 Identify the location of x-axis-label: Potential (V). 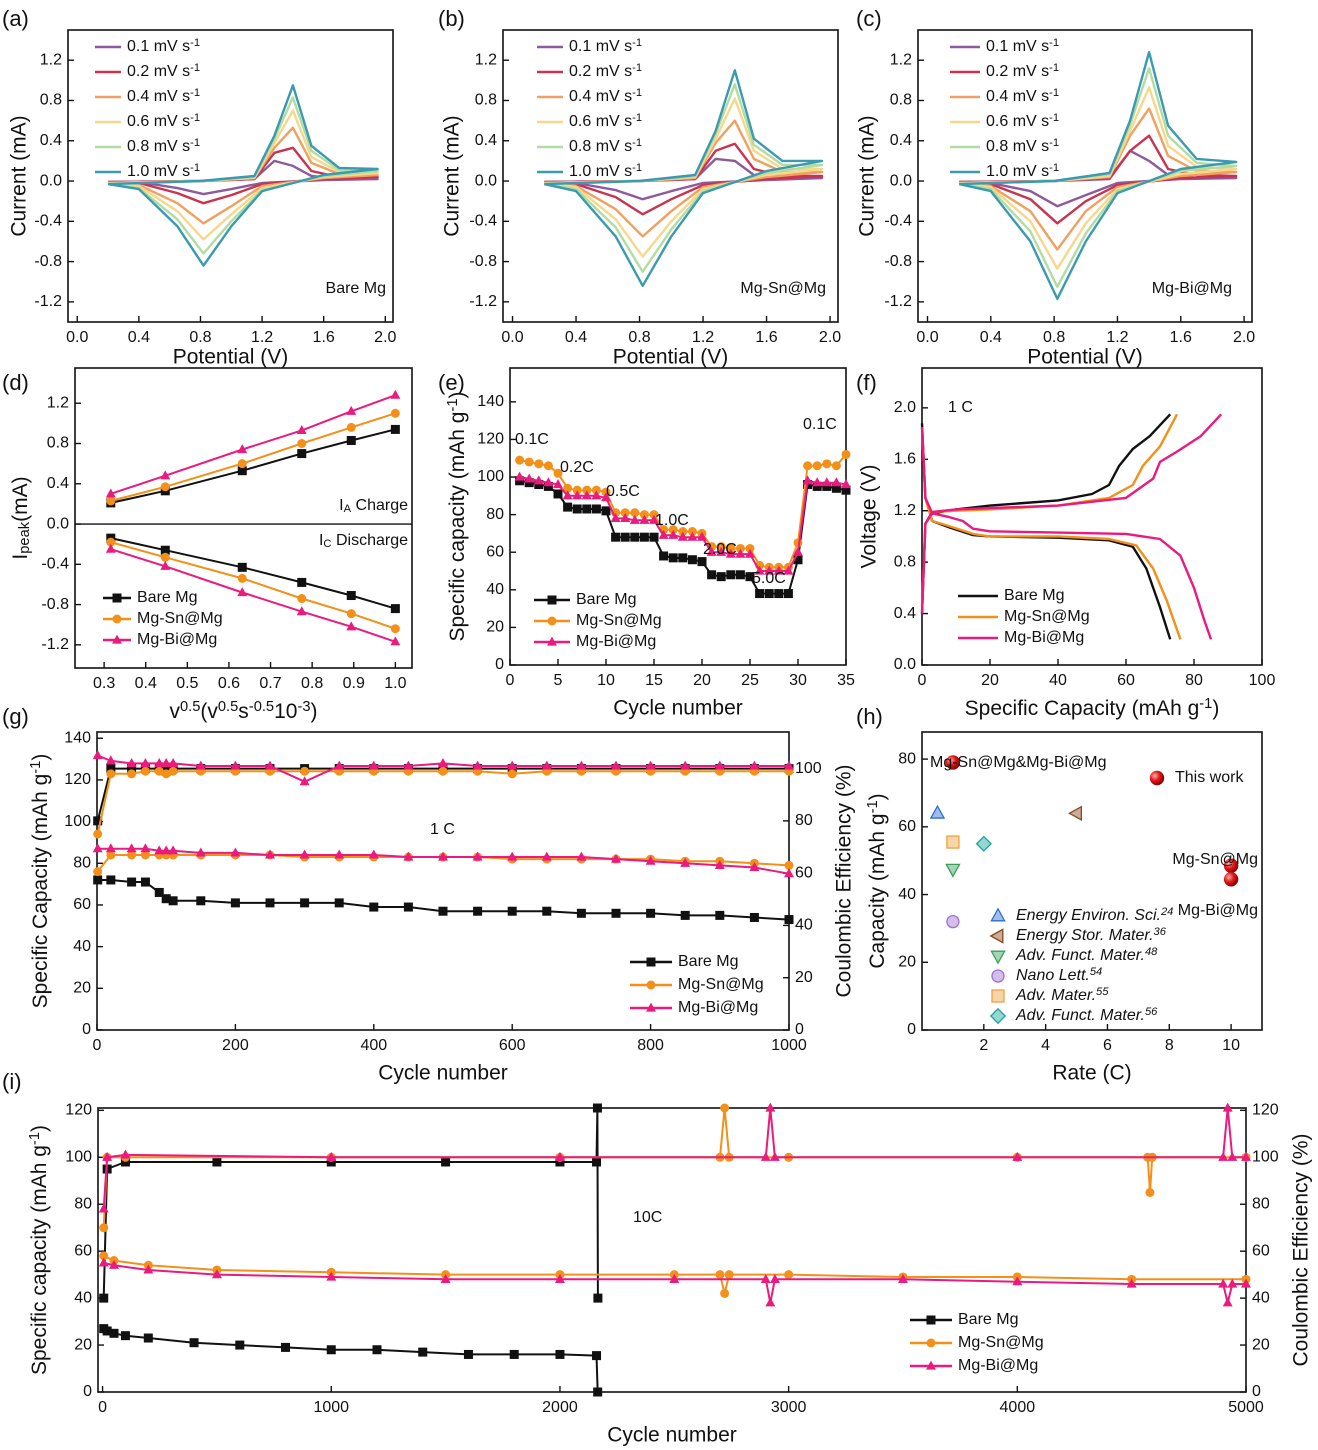
(231, 357).